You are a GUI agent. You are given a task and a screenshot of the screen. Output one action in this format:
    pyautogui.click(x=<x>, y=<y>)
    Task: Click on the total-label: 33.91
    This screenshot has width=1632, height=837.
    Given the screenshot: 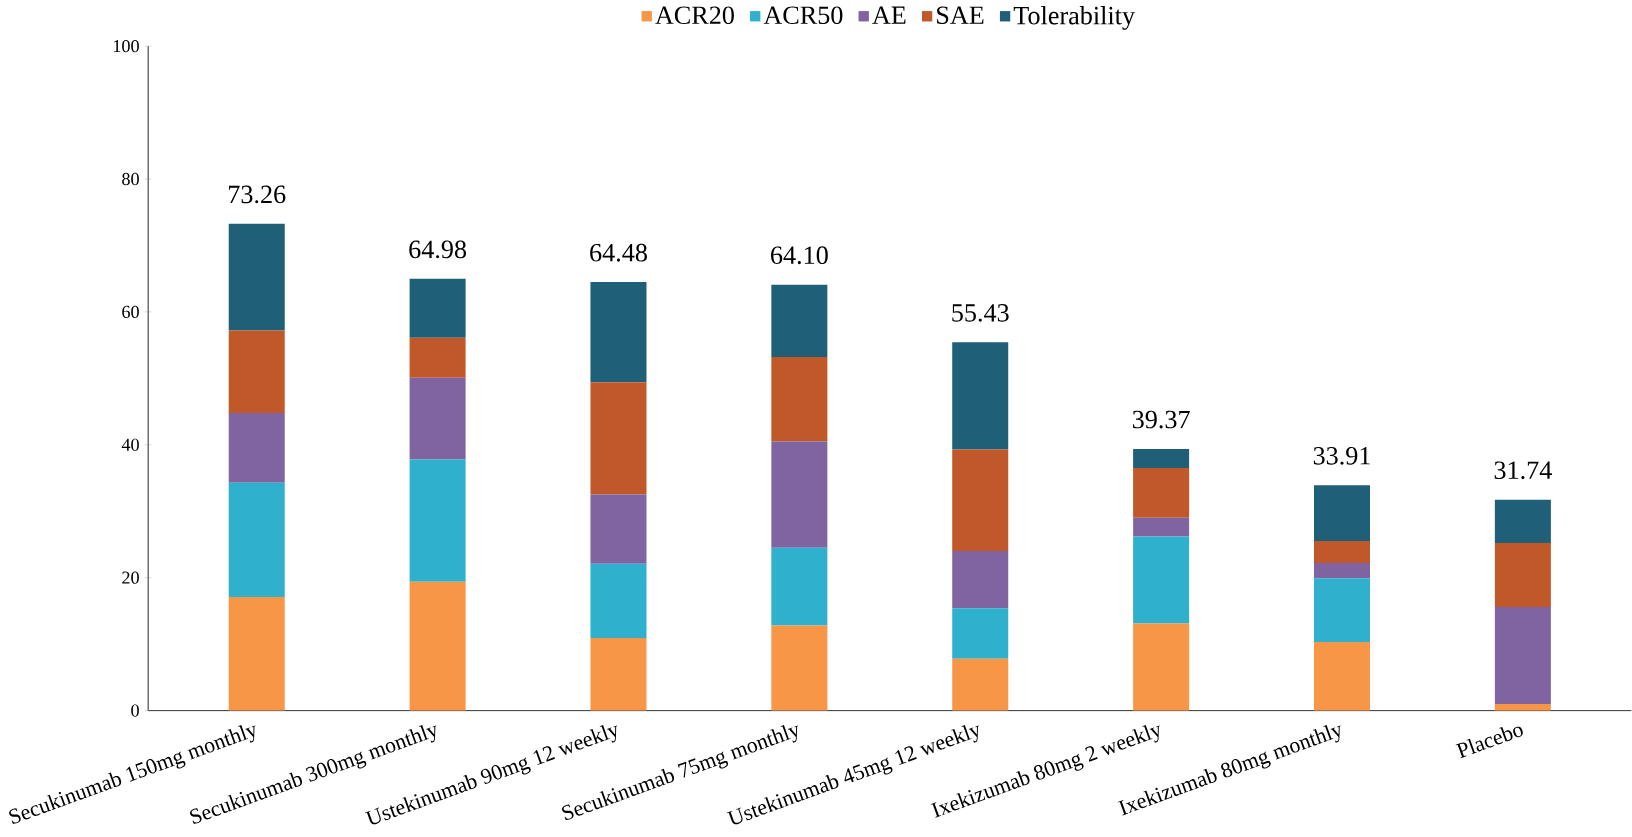 What is the action you would take?
    pyautogui.click(x=1341, y=455)
    